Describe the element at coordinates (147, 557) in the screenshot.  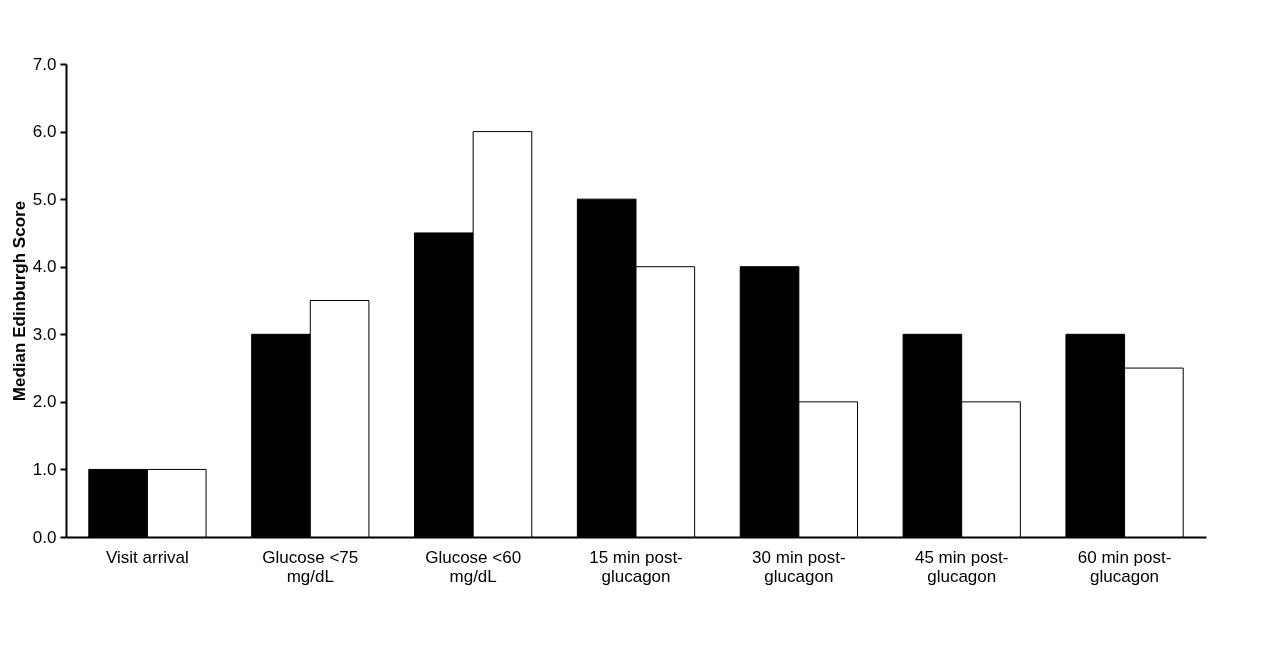
I see `x-tick-label: Visit arrival` at that location.